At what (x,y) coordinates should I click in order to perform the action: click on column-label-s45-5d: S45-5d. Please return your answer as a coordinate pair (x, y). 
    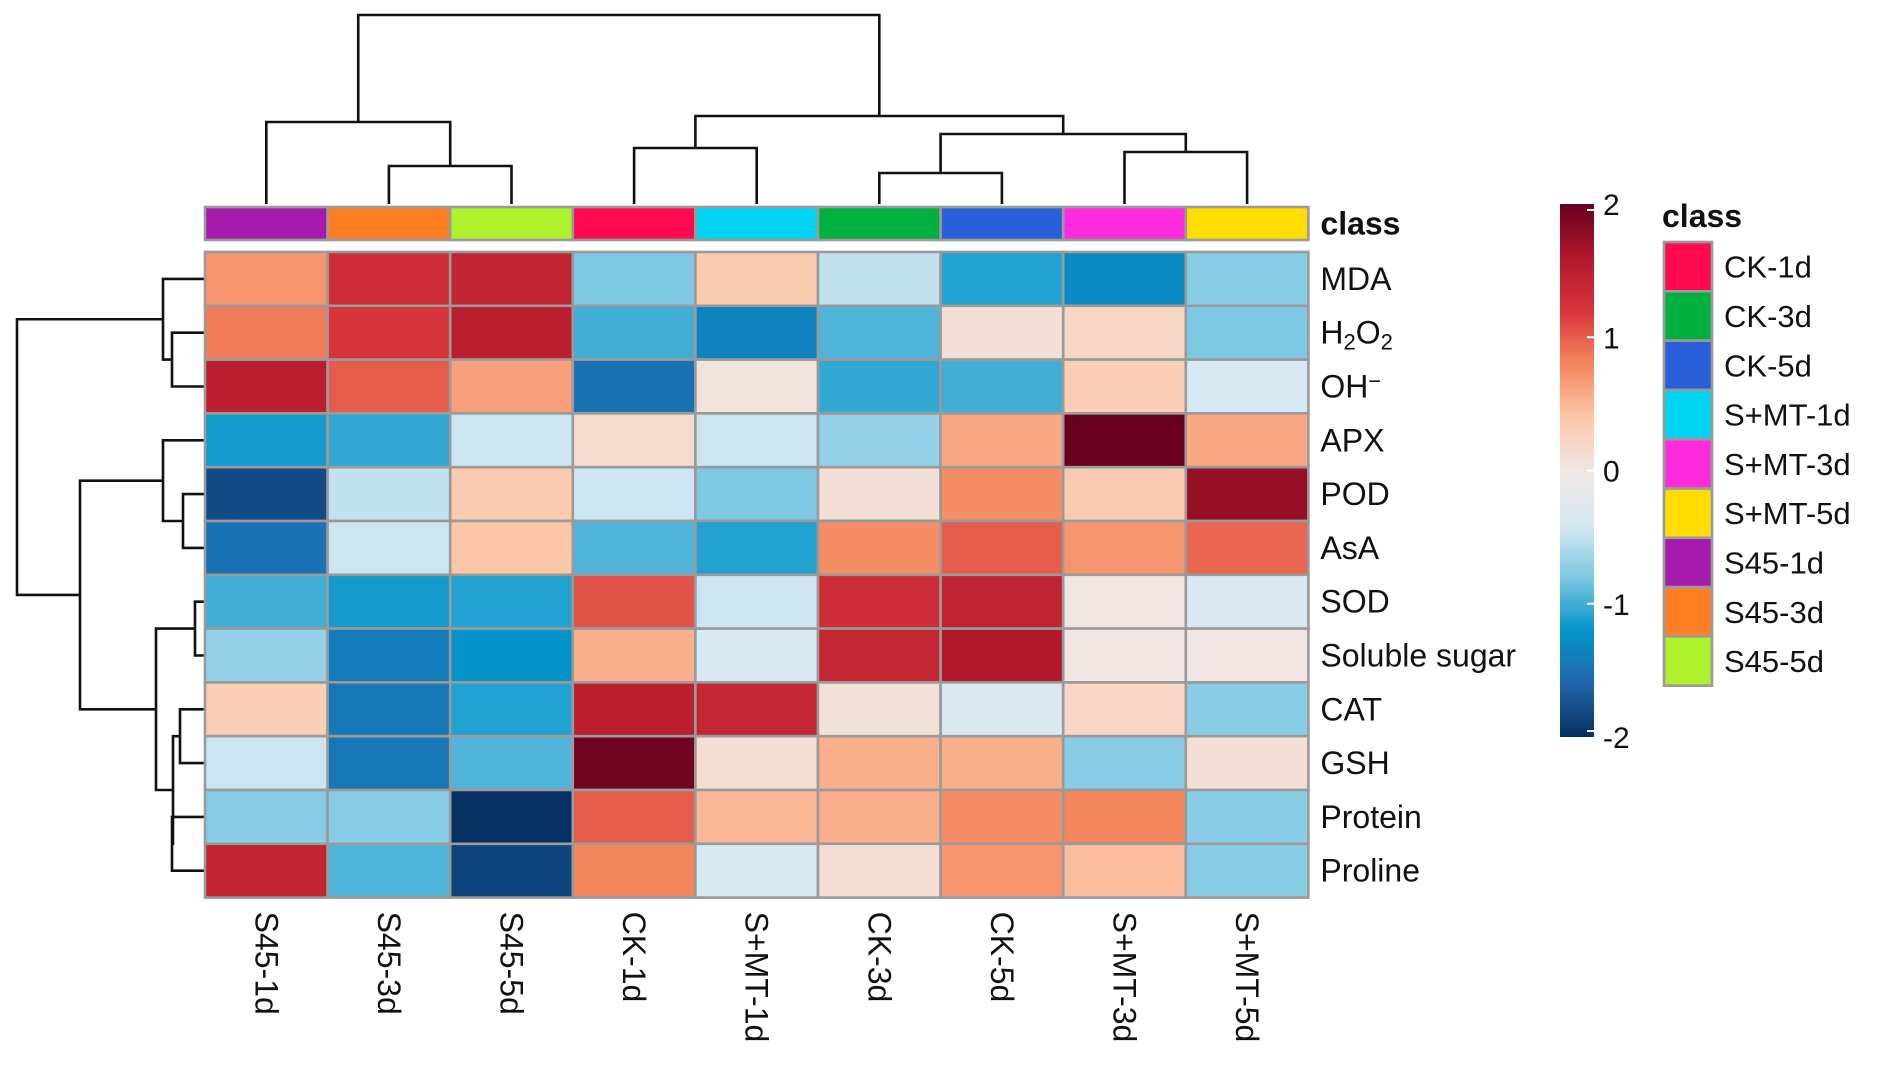
    Looking at the image, I should click on (512, 963).